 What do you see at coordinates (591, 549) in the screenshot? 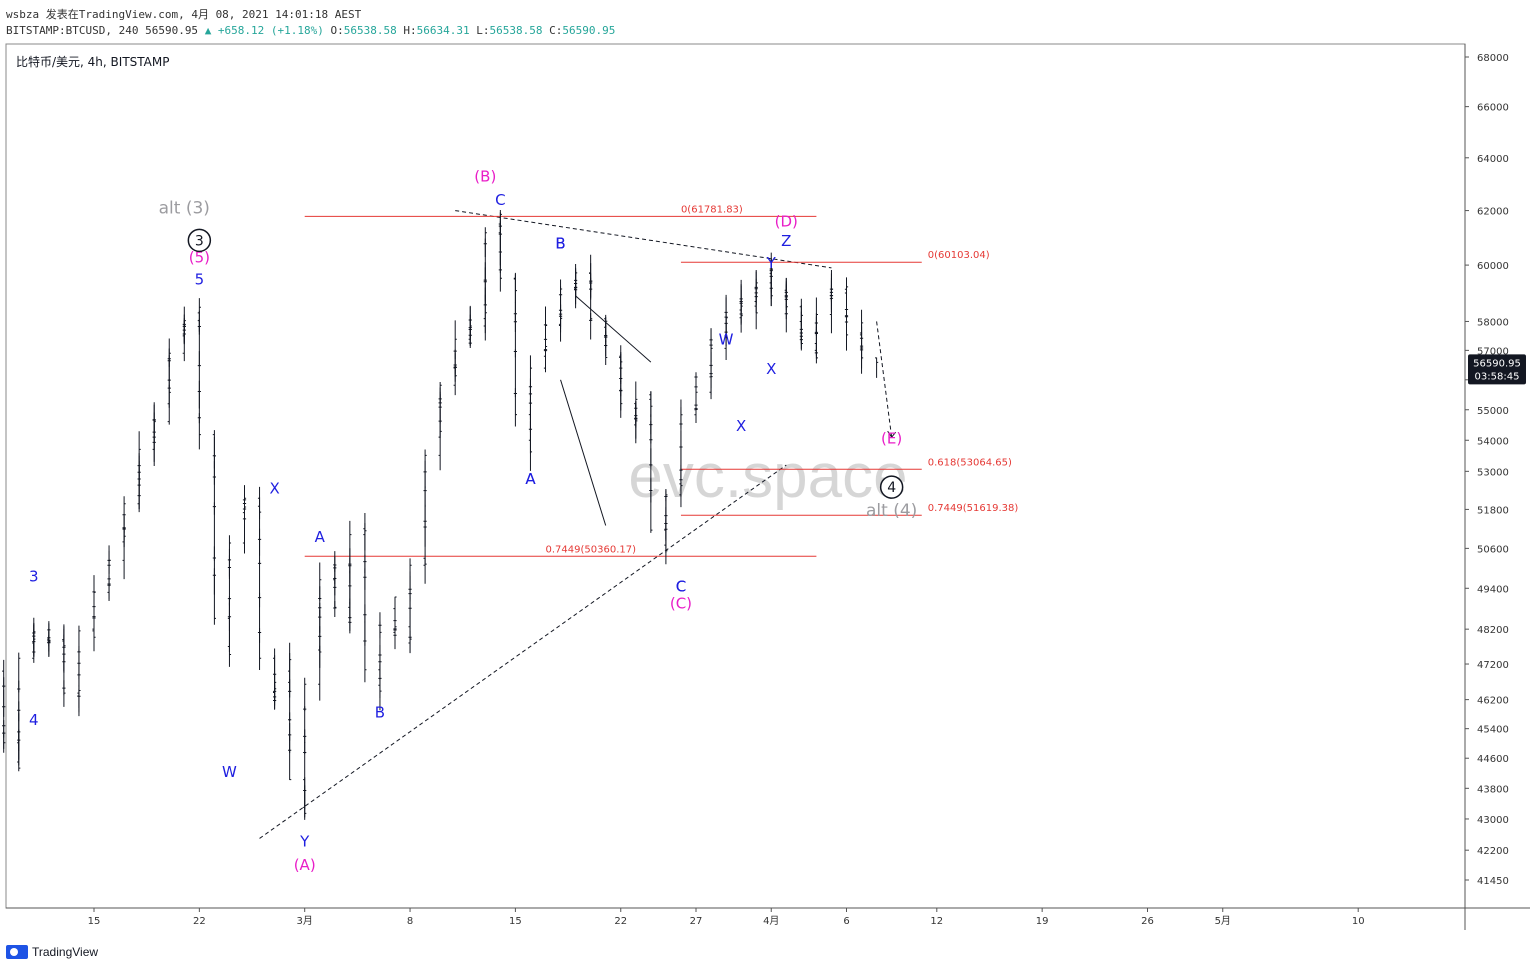
I see `fib-level-label: 0.7449(50360.17)` at bounding box center [591, 549].